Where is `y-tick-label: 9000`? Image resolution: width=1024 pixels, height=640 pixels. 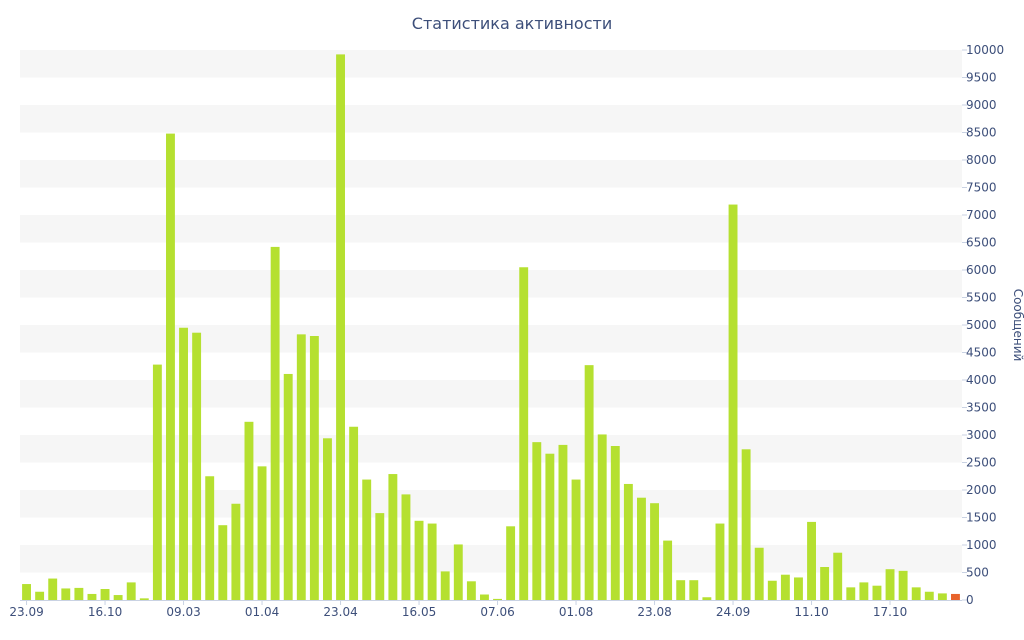 y-tick-label: 9000 is located at coordinates (981, 105).